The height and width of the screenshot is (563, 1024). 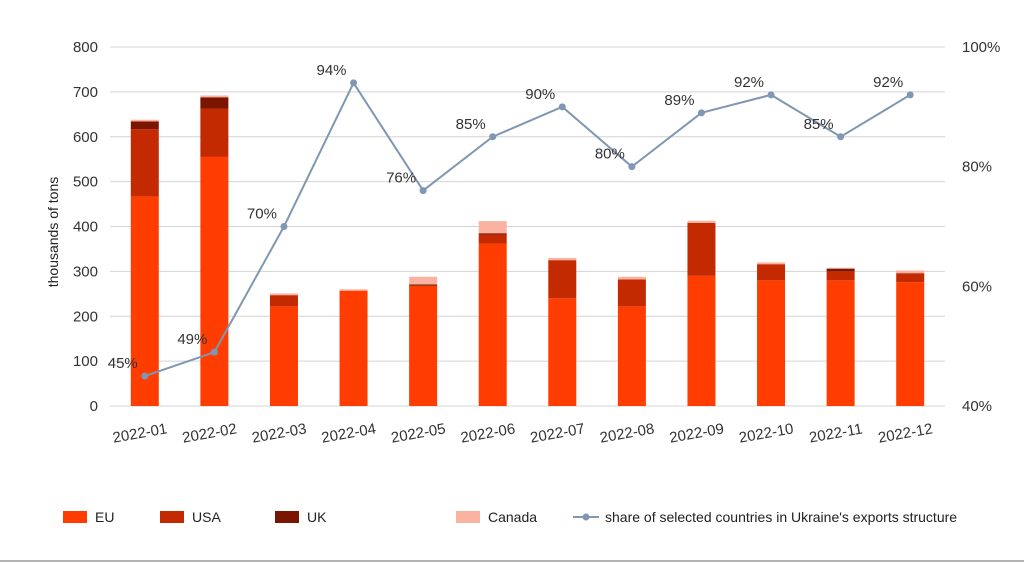 I want to click on legend-label: Canada, so click(x=512, y=517).